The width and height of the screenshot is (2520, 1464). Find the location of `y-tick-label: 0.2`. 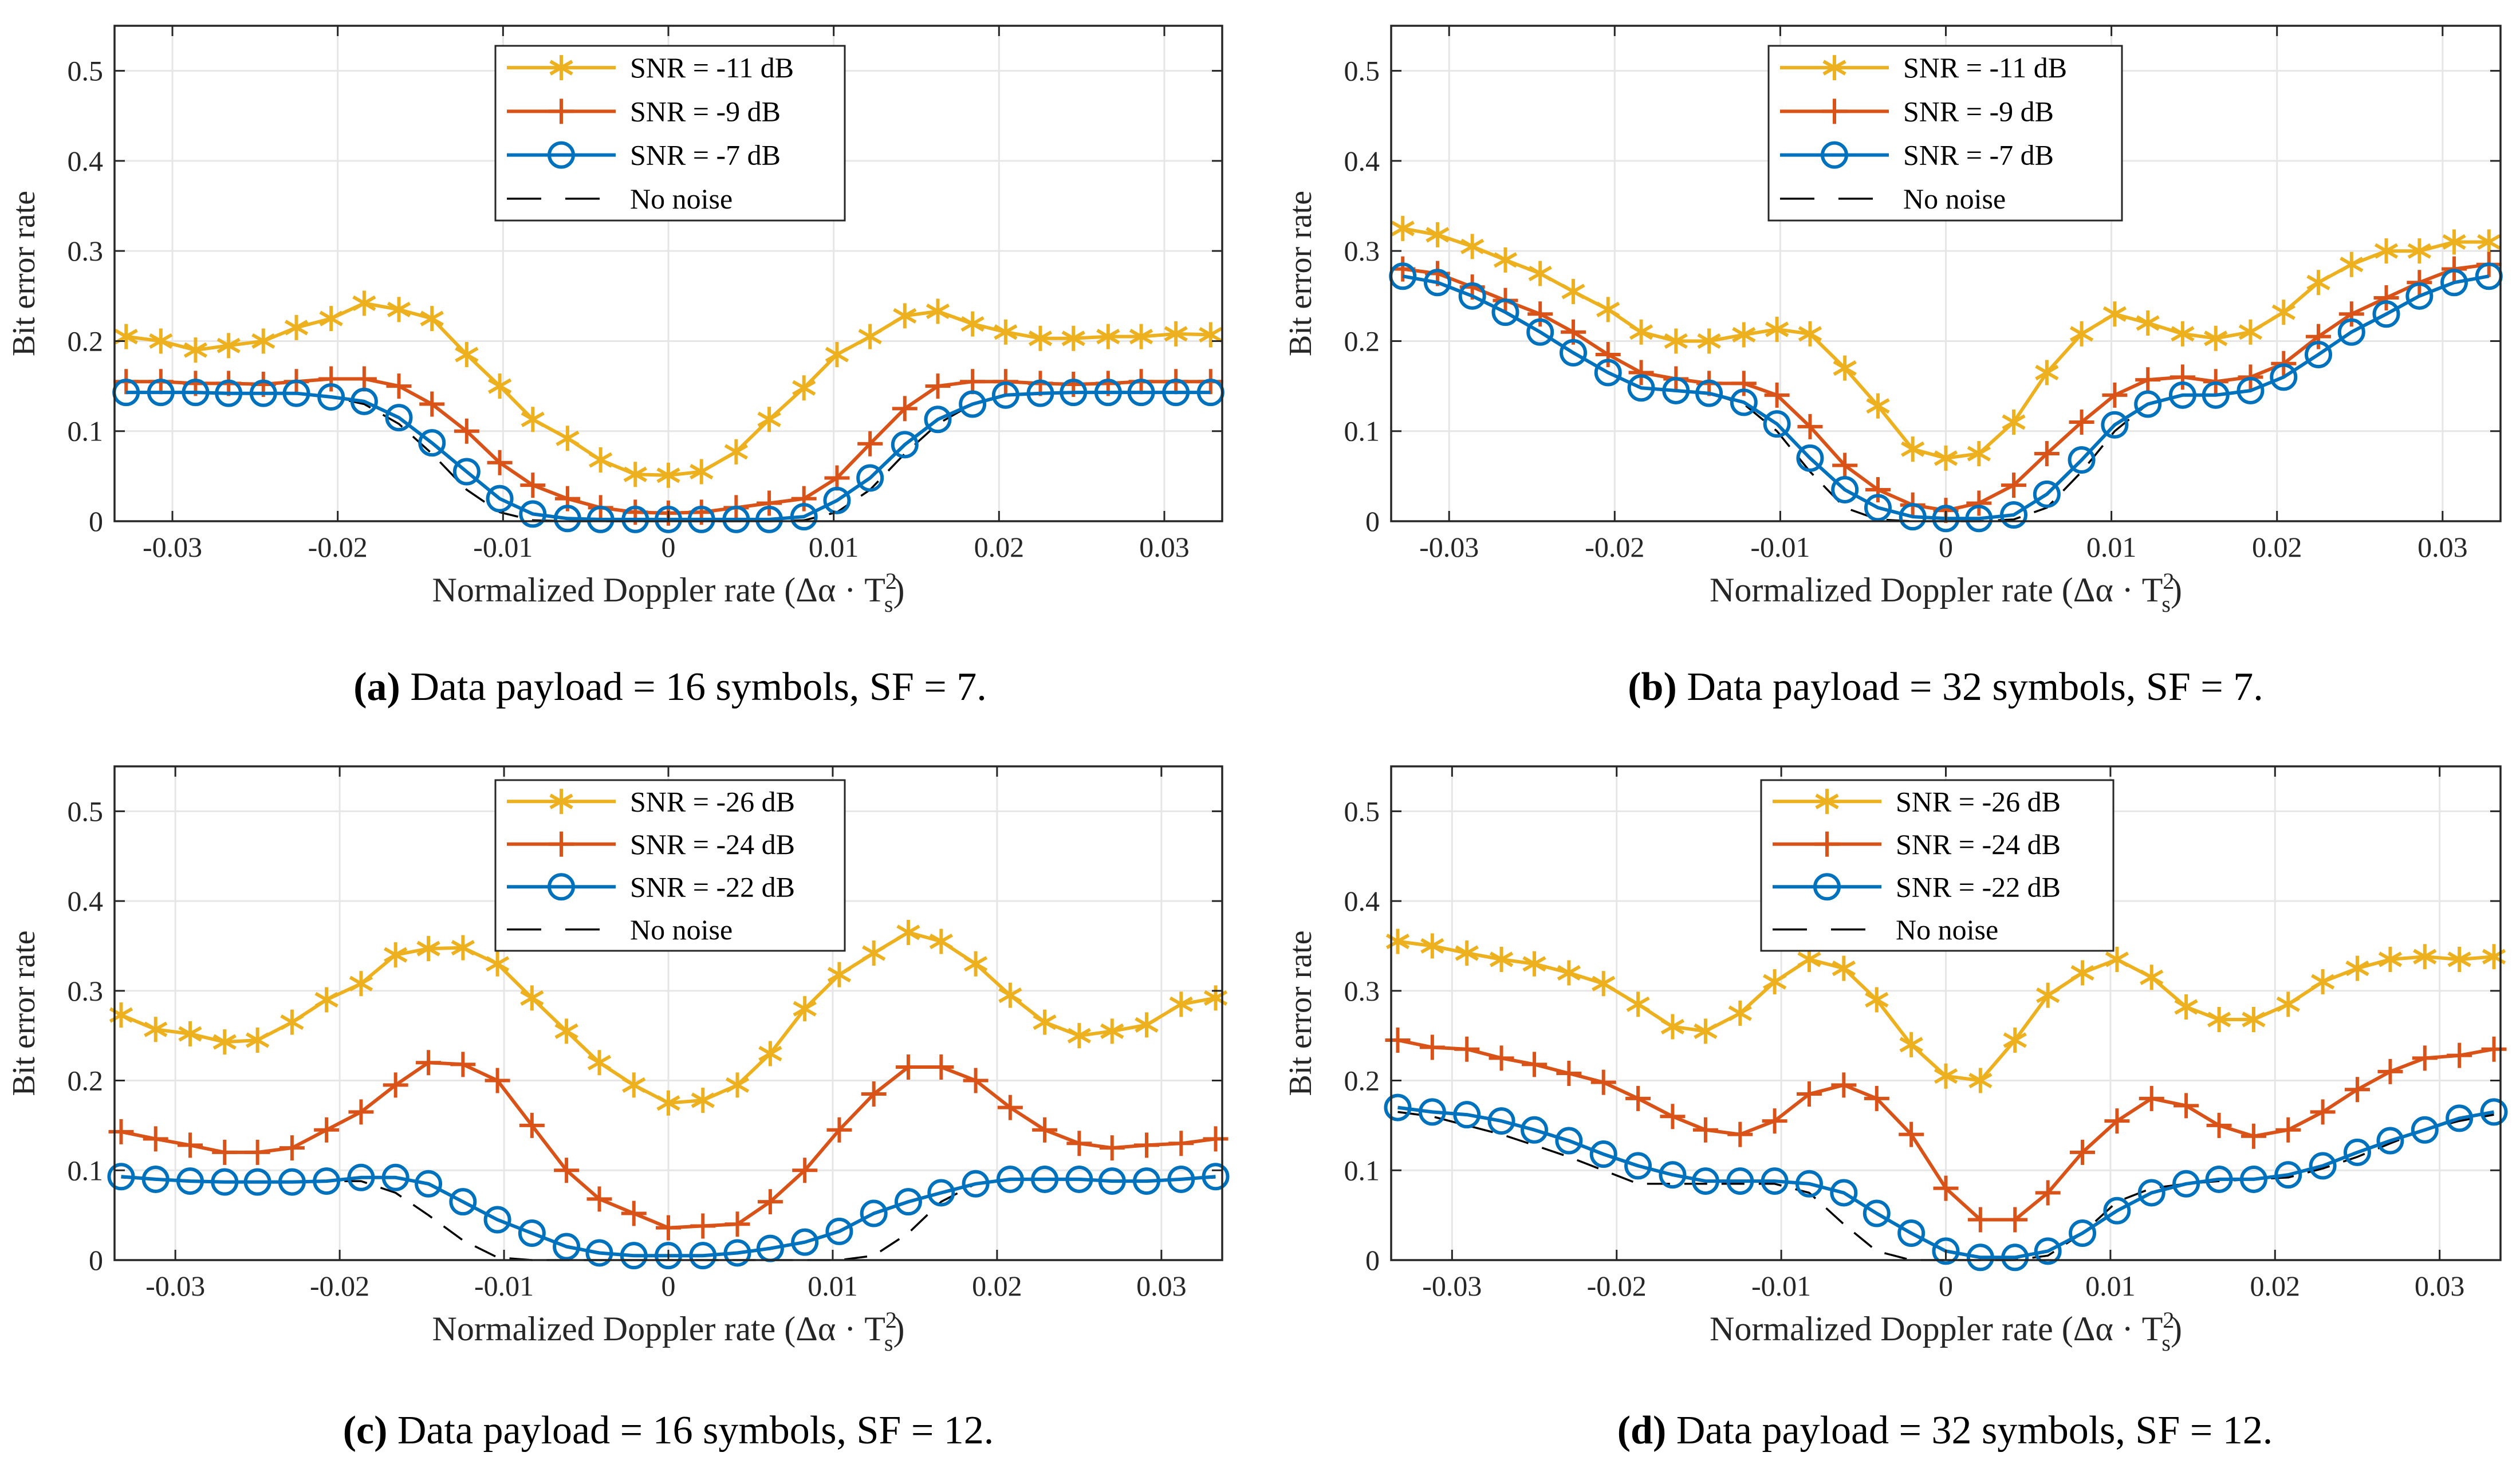

y-tick-label: 0.2 is located at coordinates (1362, 1081).